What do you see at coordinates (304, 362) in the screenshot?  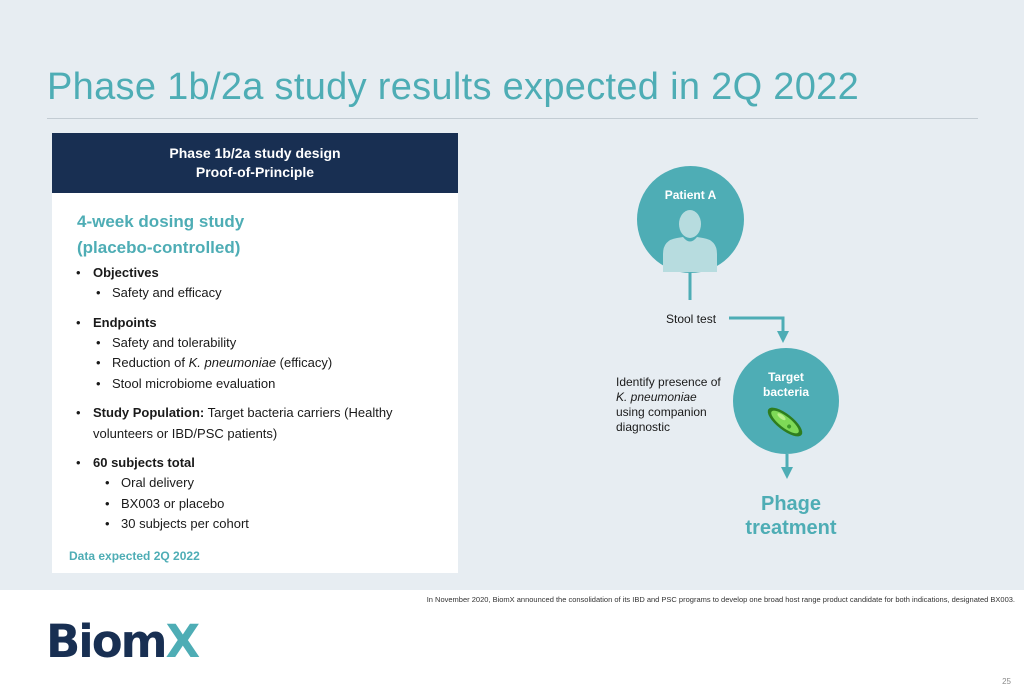 I see `reduction-suffix: (efficacy)` at bounding box center [304, 362].